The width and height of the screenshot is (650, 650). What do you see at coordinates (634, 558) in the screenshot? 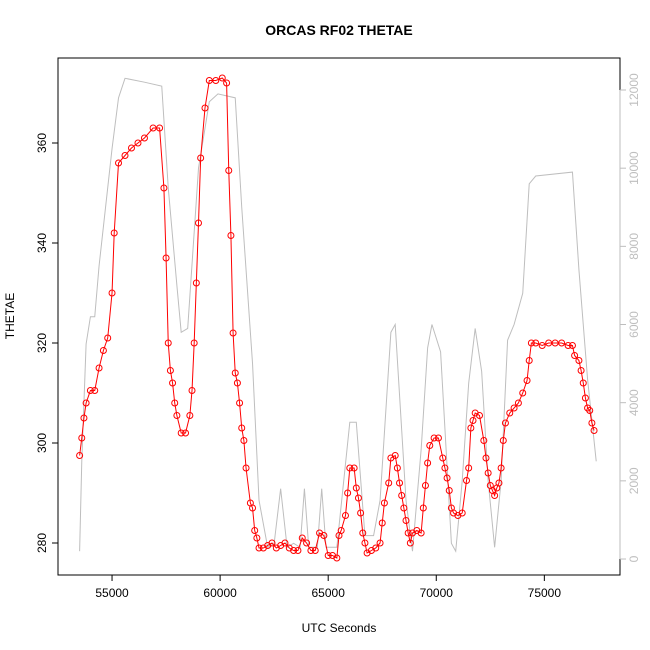
I see `y2-tick-label: 0` at bounding box center [634, 558].